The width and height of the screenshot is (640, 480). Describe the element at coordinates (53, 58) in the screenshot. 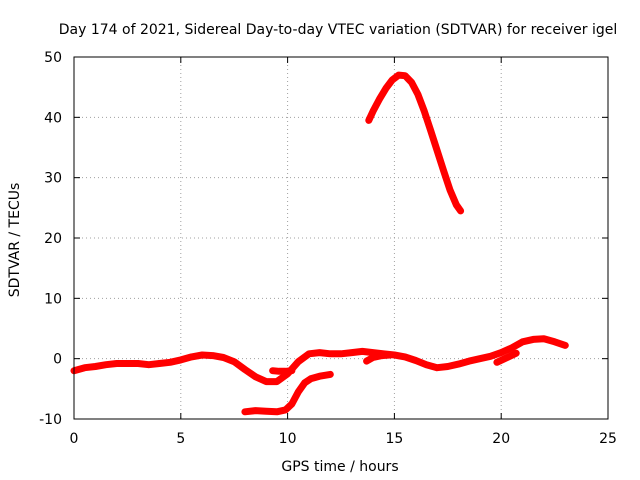

I see `y-tick-label: 50` at that location.